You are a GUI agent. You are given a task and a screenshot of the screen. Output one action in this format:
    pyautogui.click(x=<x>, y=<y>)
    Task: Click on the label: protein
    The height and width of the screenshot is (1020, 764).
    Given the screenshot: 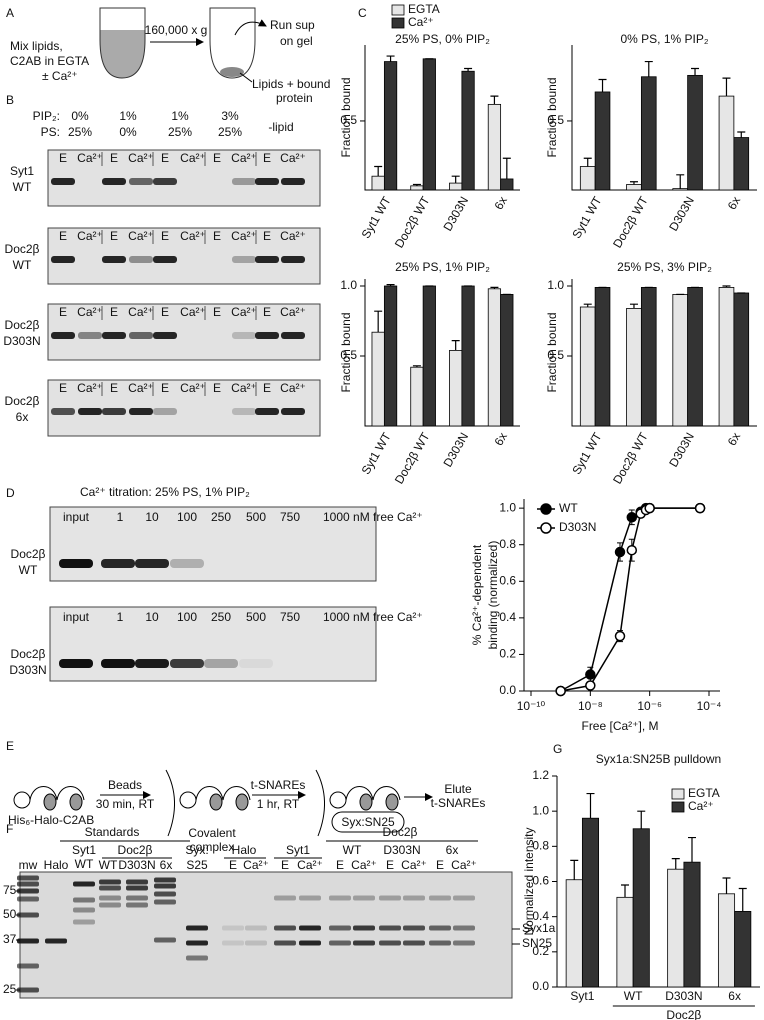 What is the action you would take?
    pyautogui.click(x=294, y=98)
    